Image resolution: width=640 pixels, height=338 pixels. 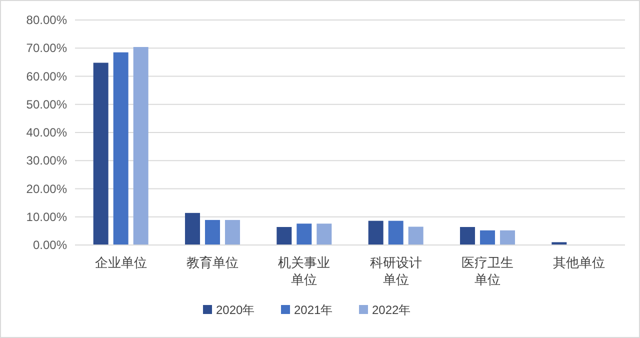 I want to click on legend-label: 2022年, so click(x=391, y=310).